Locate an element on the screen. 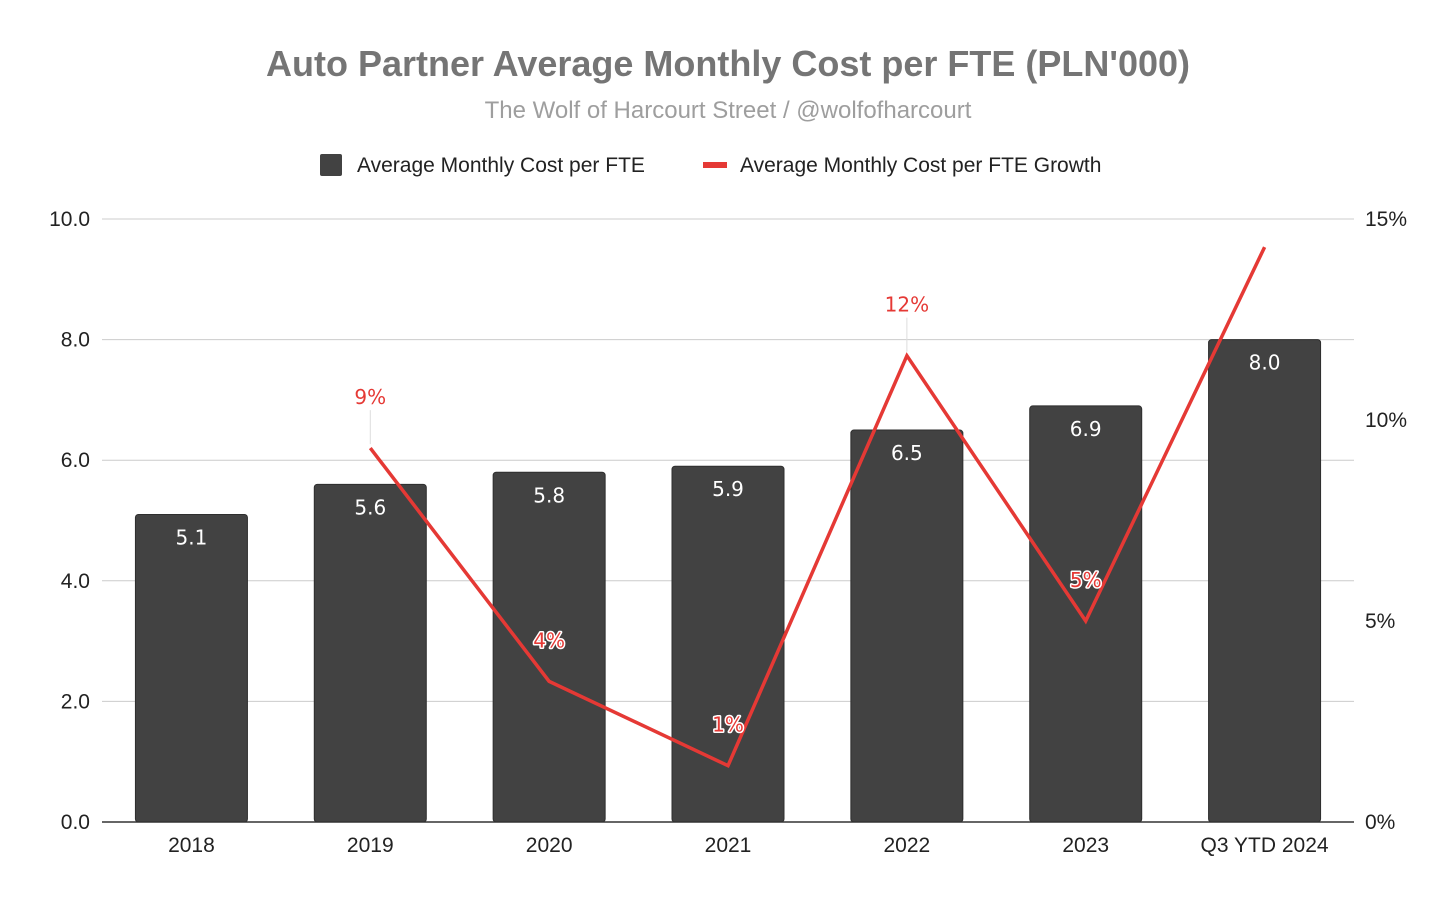 Image resolution: width=1456 pixels, height=901 pixels. y-right-tick-label: 10% is located at coordinates (1386, 420).